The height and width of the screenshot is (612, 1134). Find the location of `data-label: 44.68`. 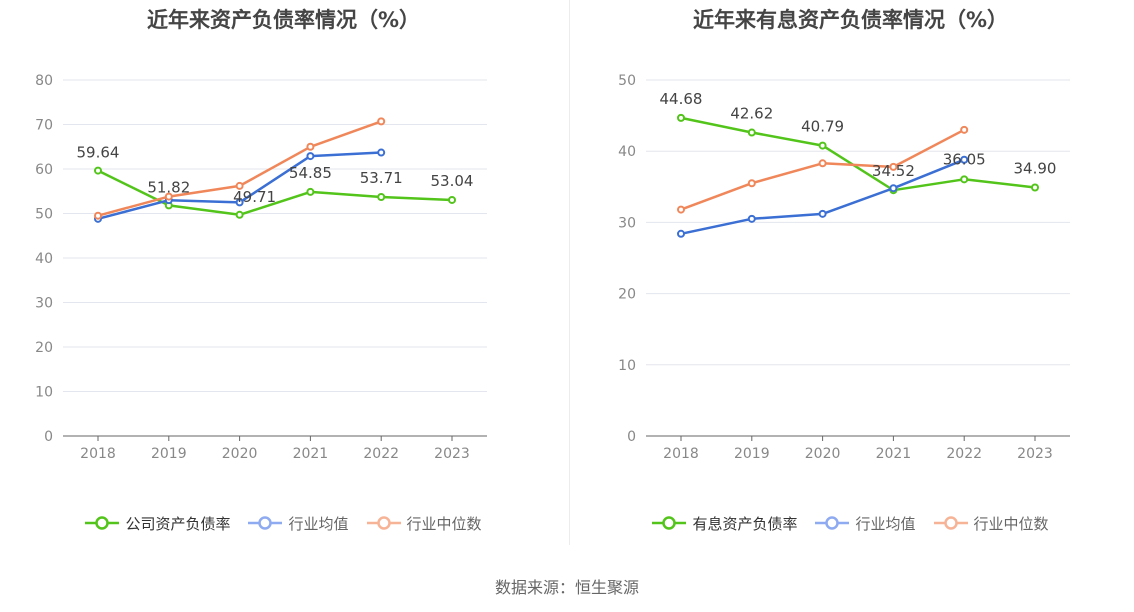

data-label: 44.68 is located at coordinates (681, 99).